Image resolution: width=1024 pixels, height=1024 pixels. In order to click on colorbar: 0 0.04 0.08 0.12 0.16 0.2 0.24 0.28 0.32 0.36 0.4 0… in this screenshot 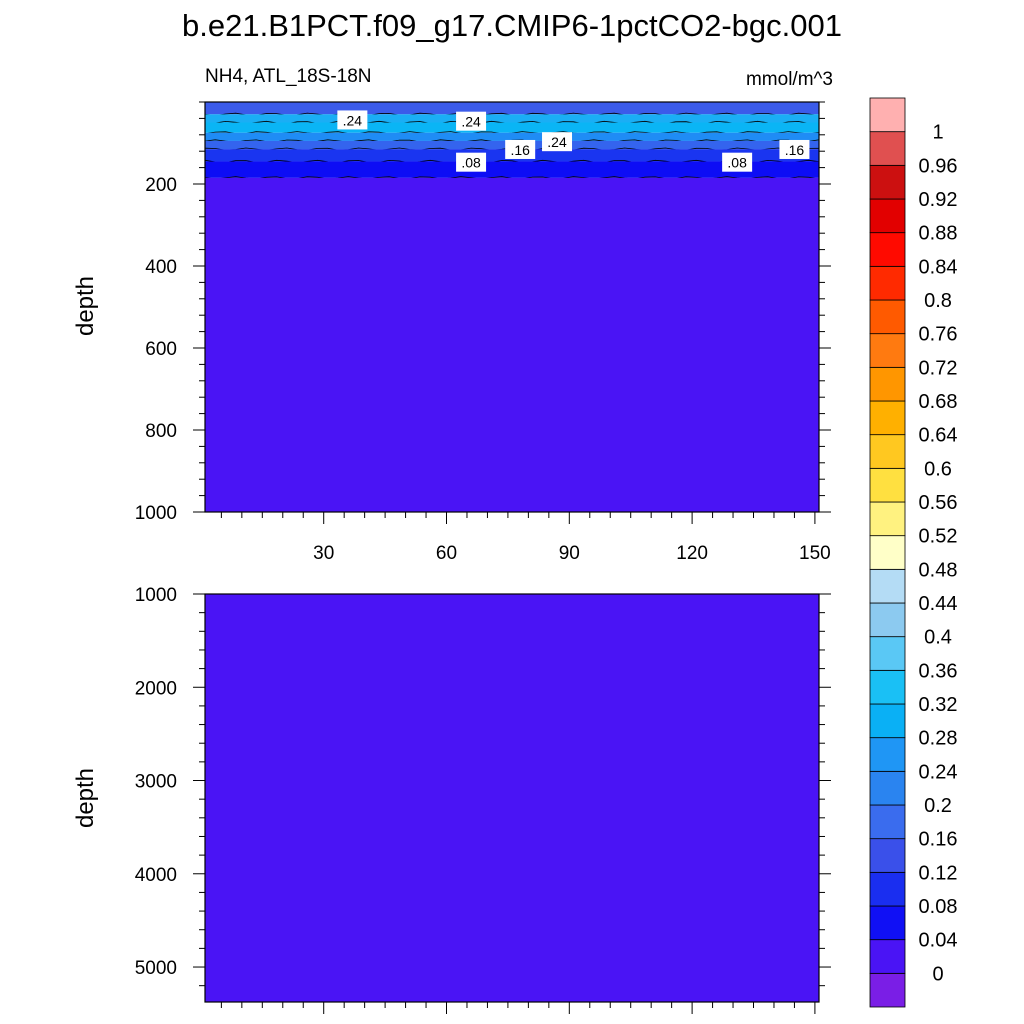, I will do `click(913, 552)`.